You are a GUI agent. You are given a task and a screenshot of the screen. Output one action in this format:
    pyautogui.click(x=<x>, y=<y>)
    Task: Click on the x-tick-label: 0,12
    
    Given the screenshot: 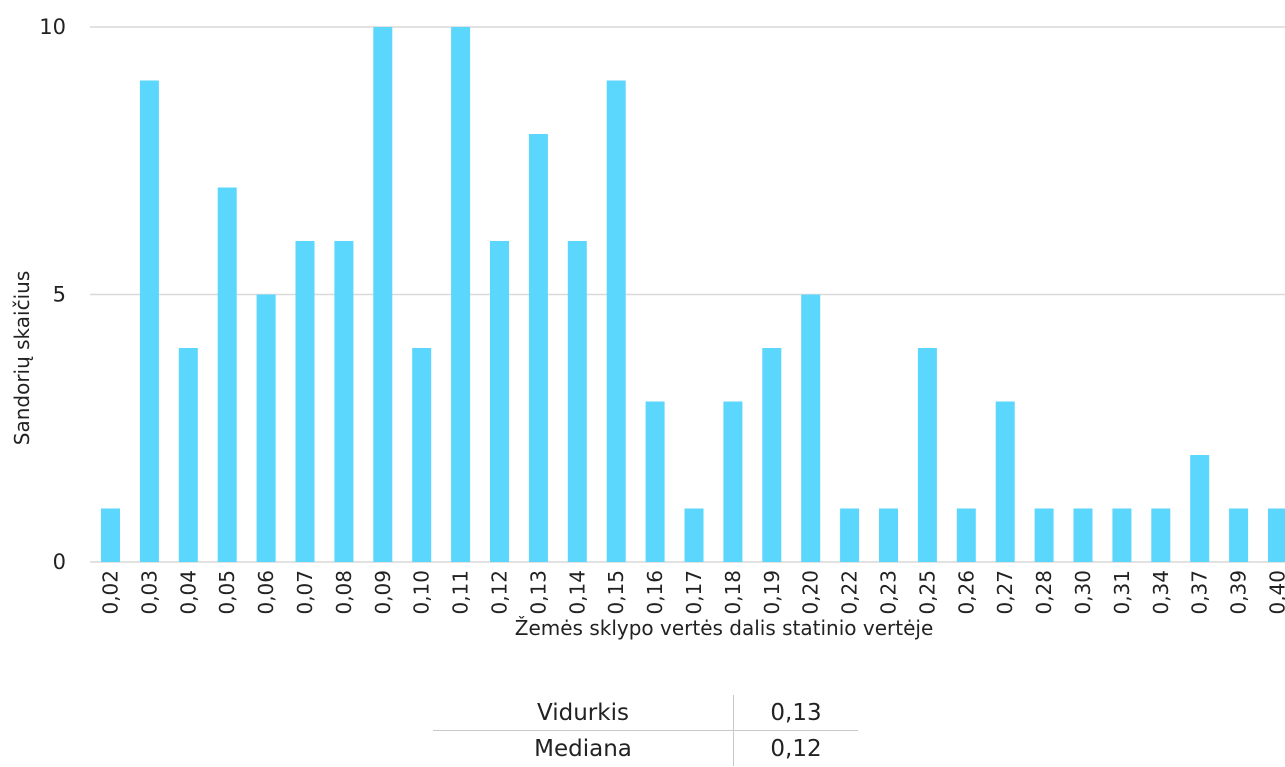 What is the action you would take?
    pyautogui.click(x=500, y=592)
    